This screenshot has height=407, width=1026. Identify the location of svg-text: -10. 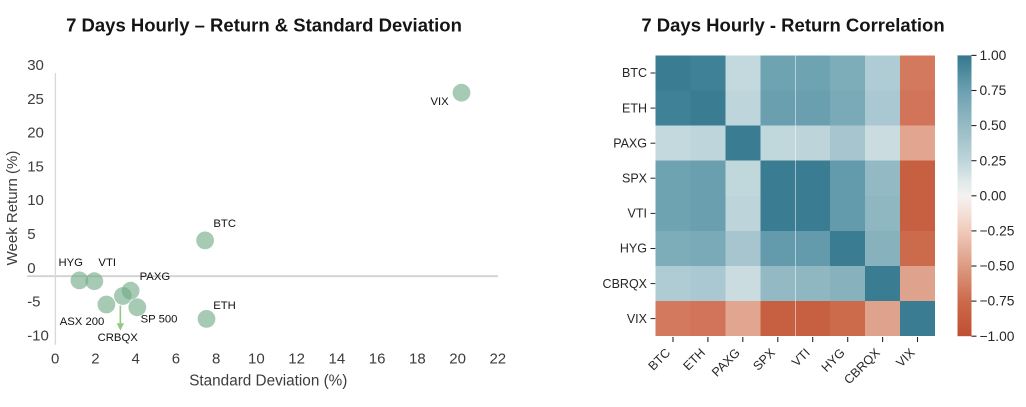
(38, 335).